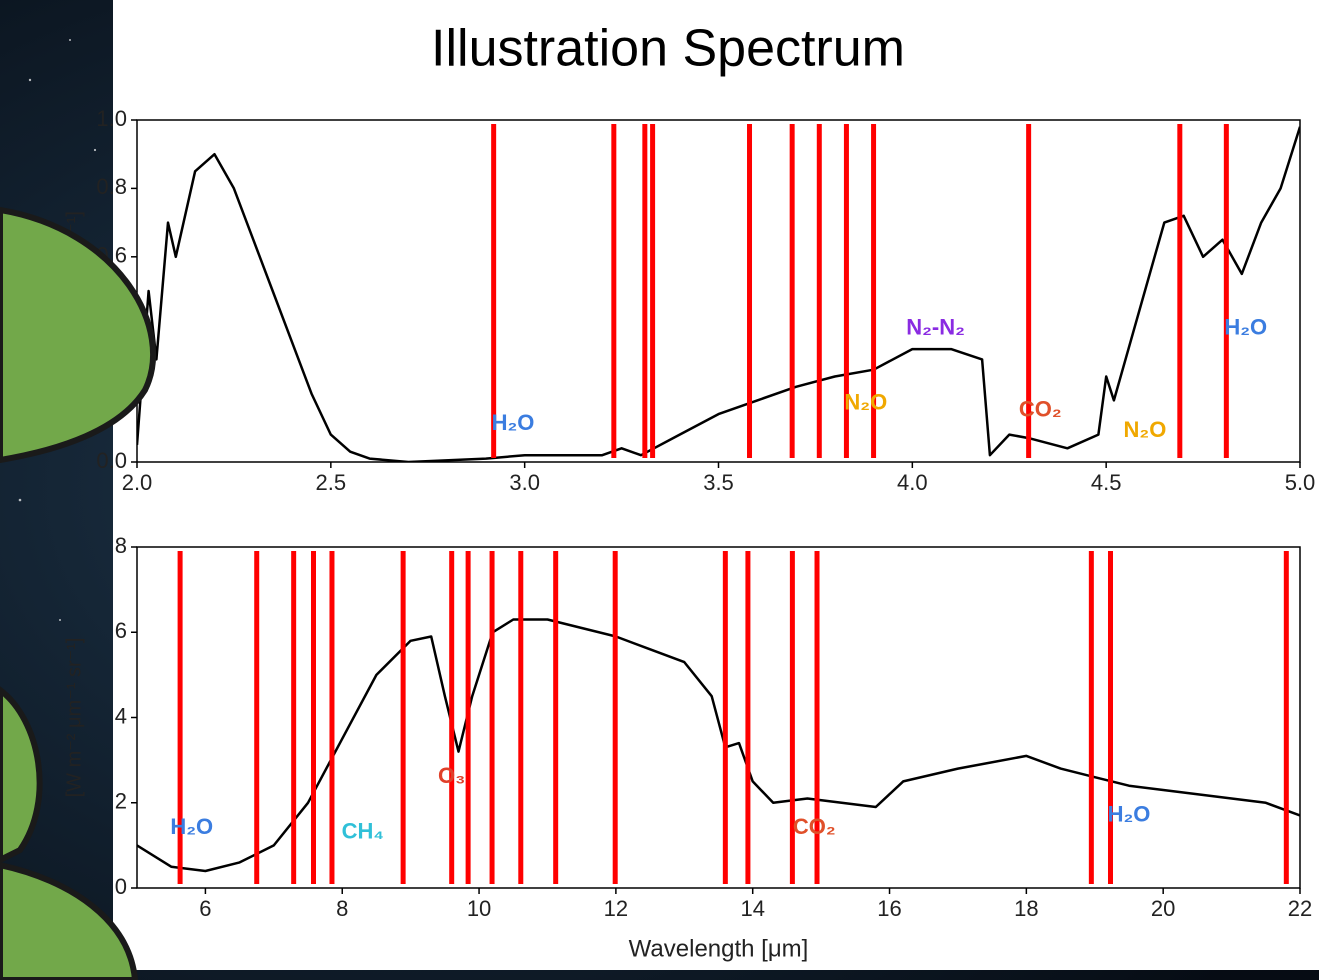 The width and height of the screenshot is (1319, 980). Describe the element at coordinates (121, 545) in the screenshot. I see `y-tick-label: 8` at that location.